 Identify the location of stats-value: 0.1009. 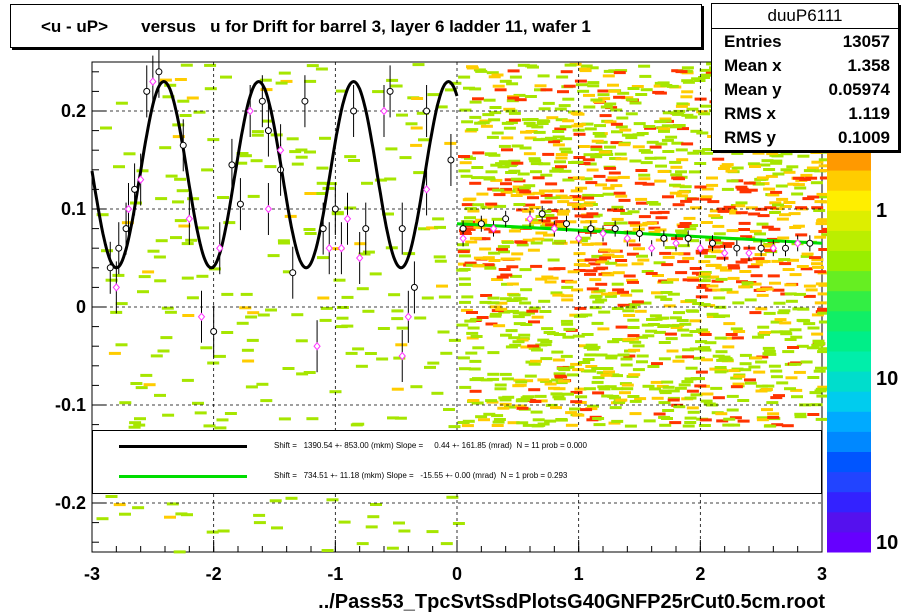
(864, 137).